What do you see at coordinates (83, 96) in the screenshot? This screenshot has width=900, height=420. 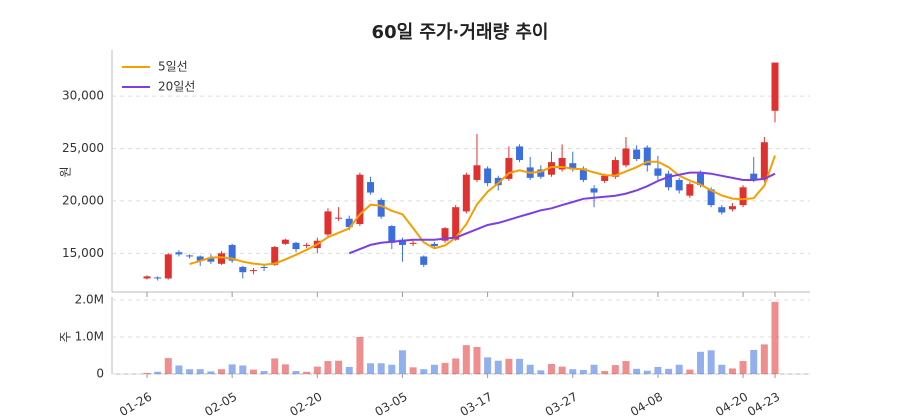 I see `y-tick-label: 30,000` at bounding box center [83, 96].